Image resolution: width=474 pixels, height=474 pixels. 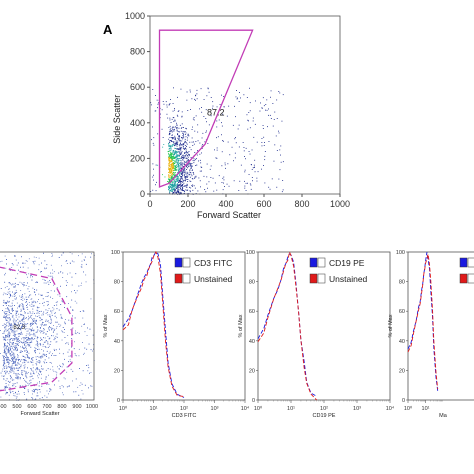 What do you see at coordinates (117, 119) in the screenshot?
I see `y-axis-label: Side Scatter` at bounding box center [117, 119].